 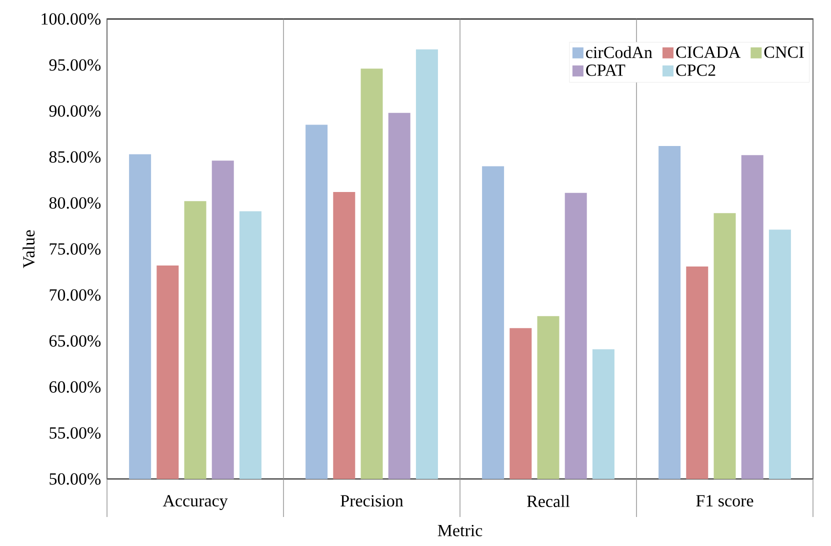 I want to click on x-tick-label: Precision, so click(x=372, y=501).